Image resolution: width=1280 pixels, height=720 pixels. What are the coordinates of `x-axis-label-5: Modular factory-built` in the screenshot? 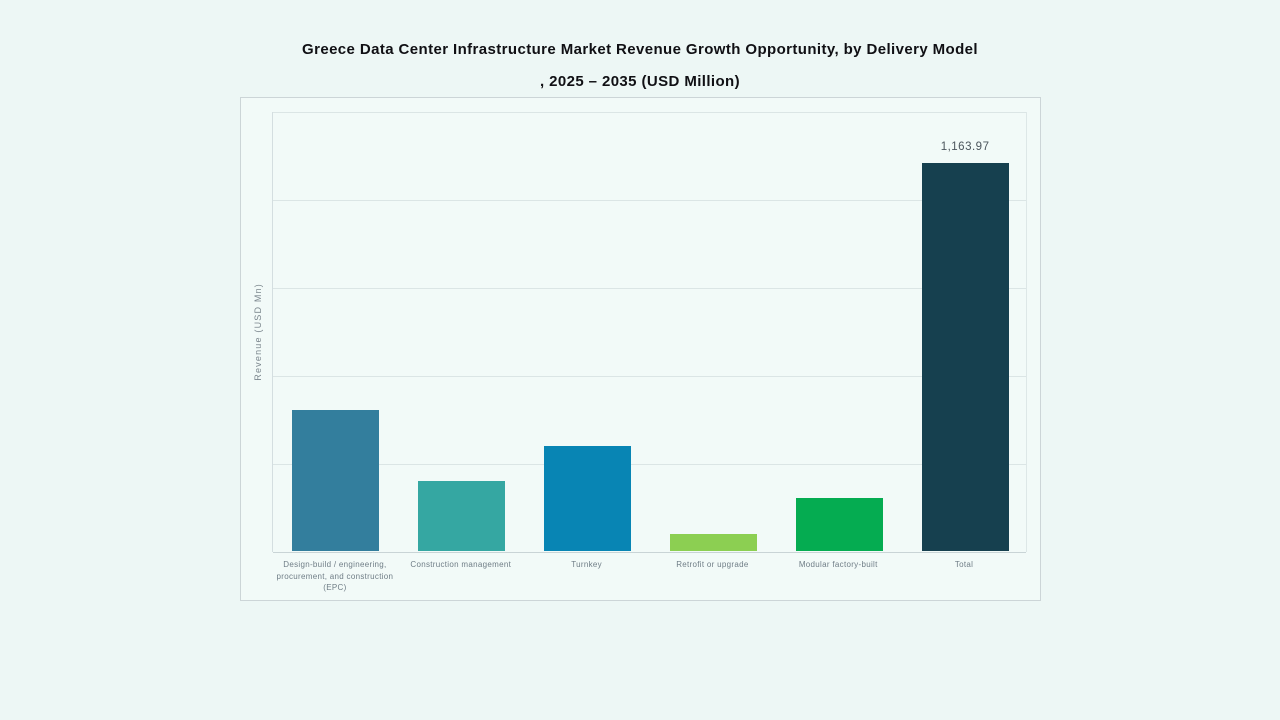 It's located at (838, 564).